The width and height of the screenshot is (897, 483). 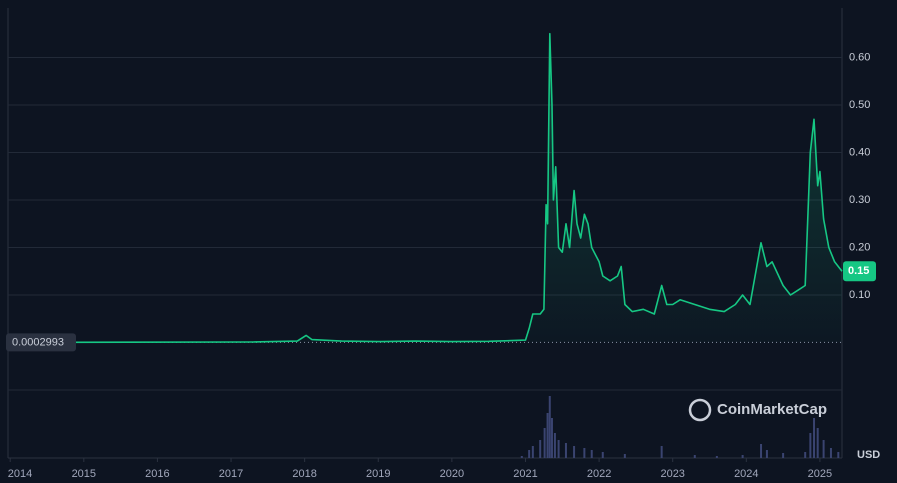 I want to click on y-tick-label: 0.60, so click(x=859, y=57).